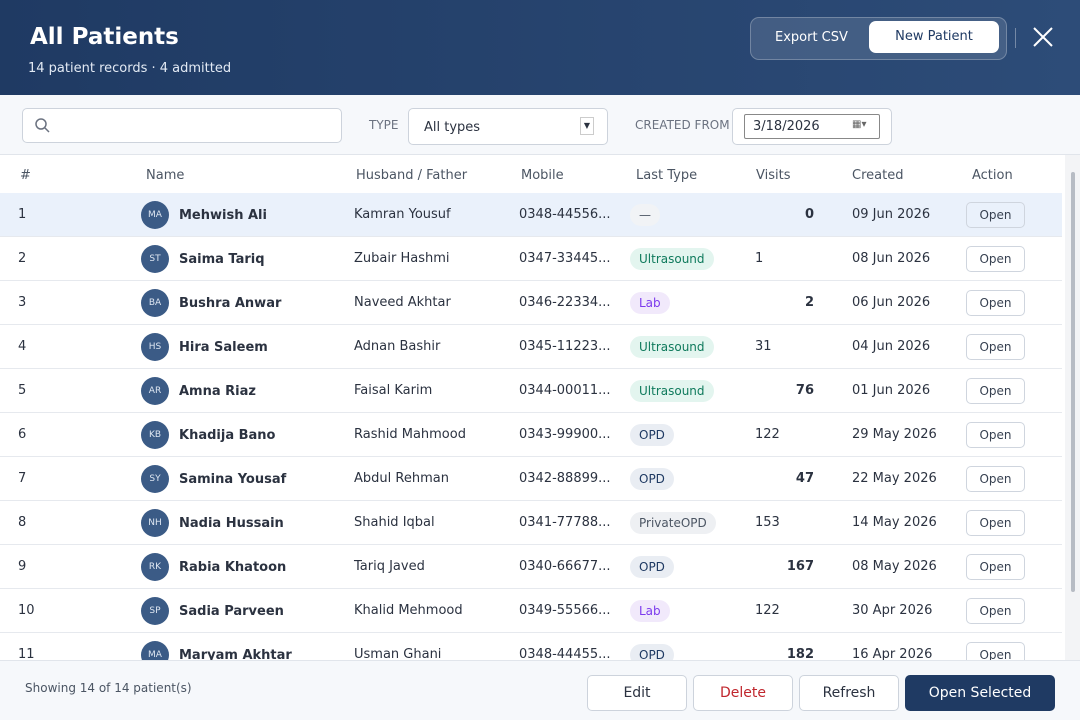 This screenshot has width=1080, height=720. I want to click on husband-father: Zubair Hashmi, so click(402, 258).